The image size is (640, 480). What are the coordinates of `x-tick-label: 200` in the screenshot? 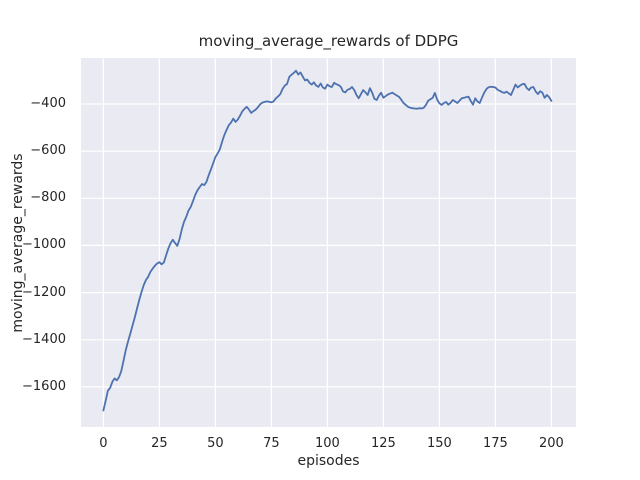 It's located at (551, 443).